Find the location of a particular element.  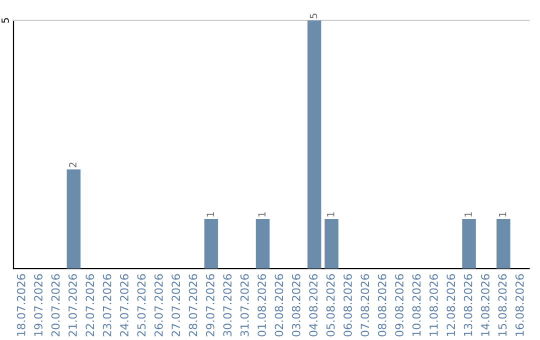

x-tick-label: 23.07.2026 is located at coordinates (107, 305).